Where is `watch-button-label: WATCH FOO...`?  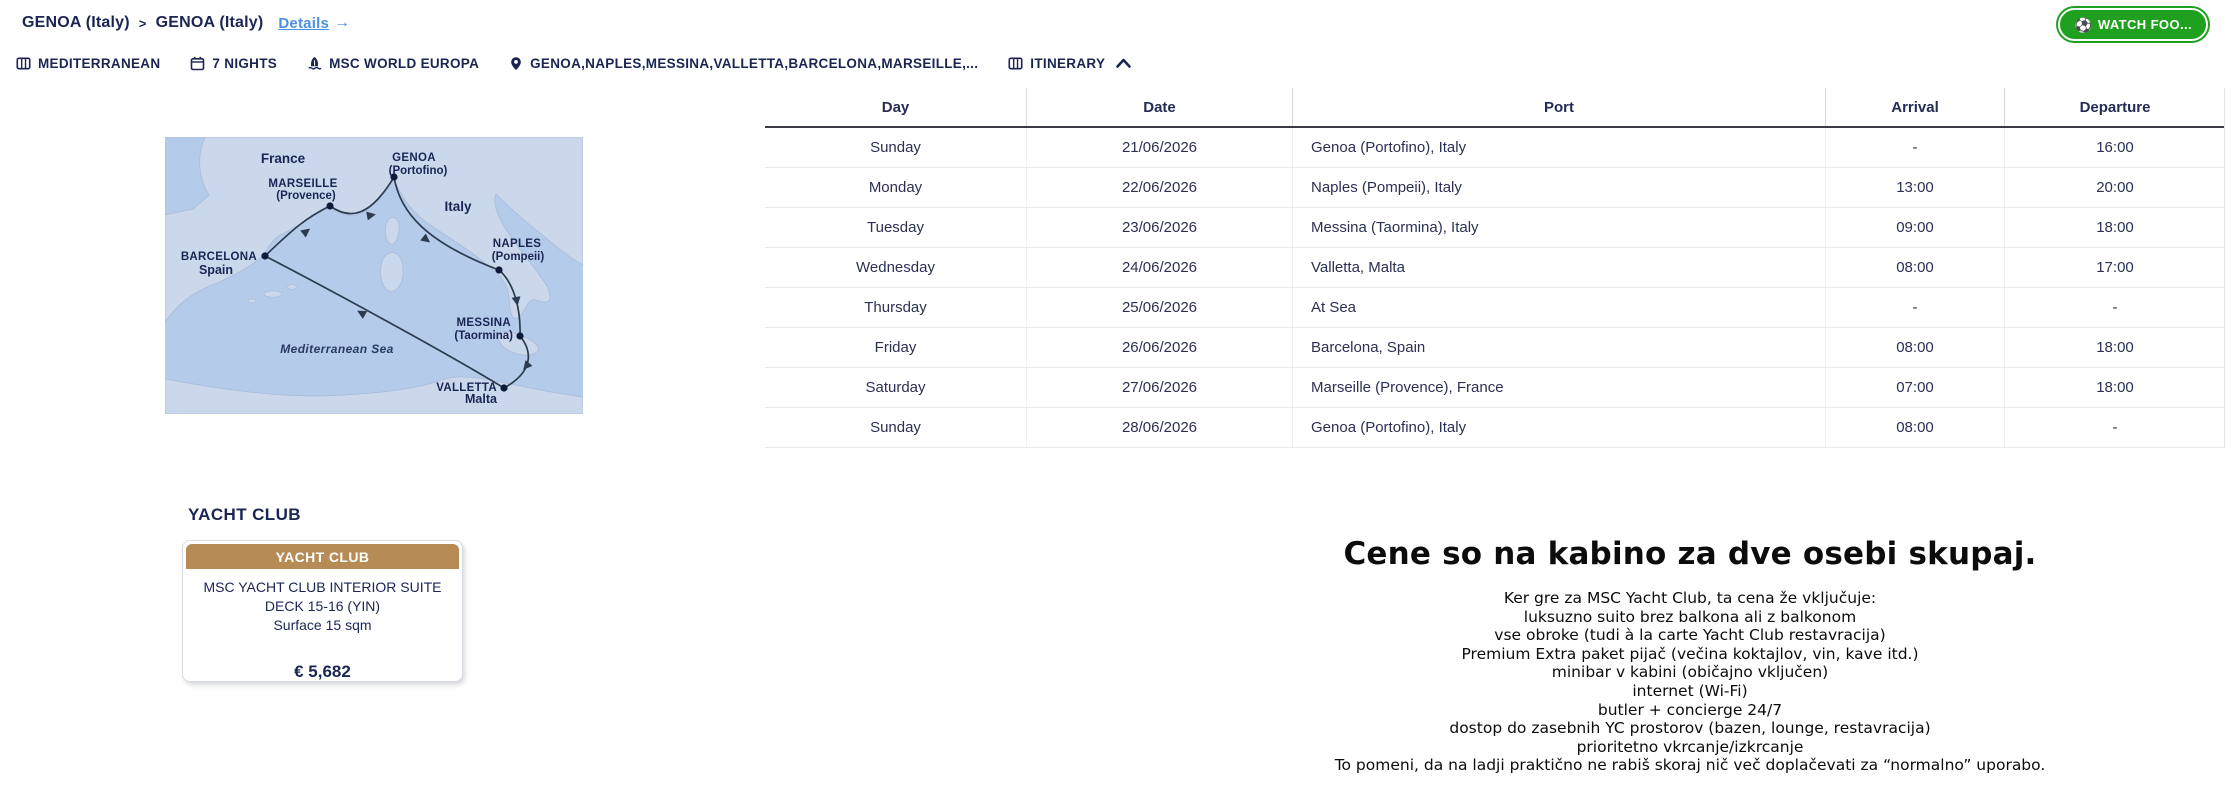 watch-button-label: WATCH FOO... is located at coordinates (2144, 24).